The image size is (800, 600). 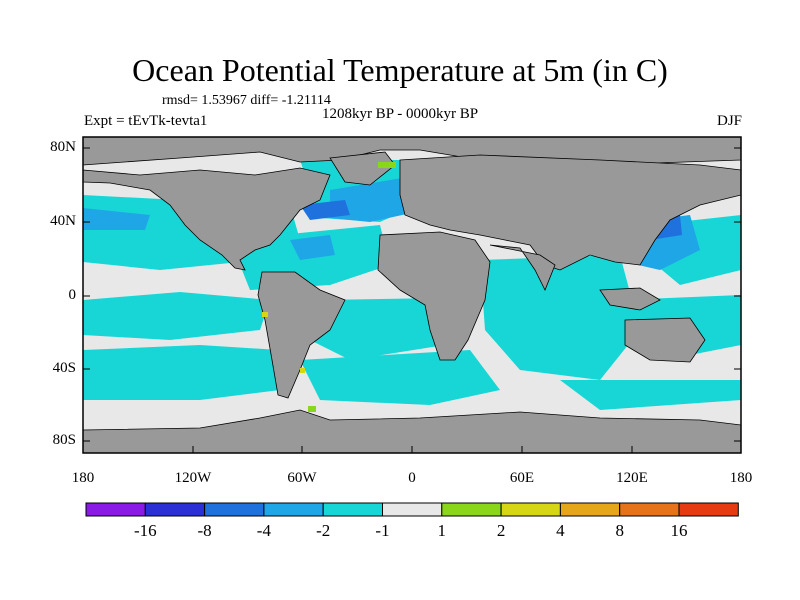 I want to click on colorbar-label: 4, so click(x=560, y=530).